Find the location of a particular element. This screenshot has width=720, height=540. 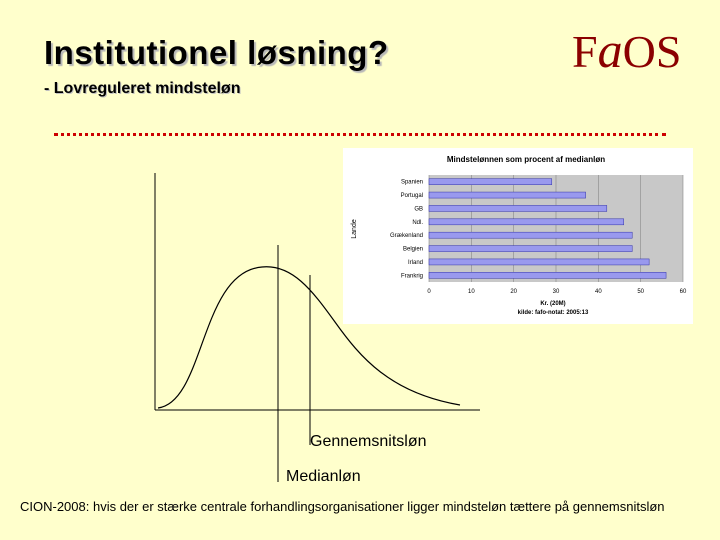

inset-category-label: Frankrig is located at coordinates (412, 276).